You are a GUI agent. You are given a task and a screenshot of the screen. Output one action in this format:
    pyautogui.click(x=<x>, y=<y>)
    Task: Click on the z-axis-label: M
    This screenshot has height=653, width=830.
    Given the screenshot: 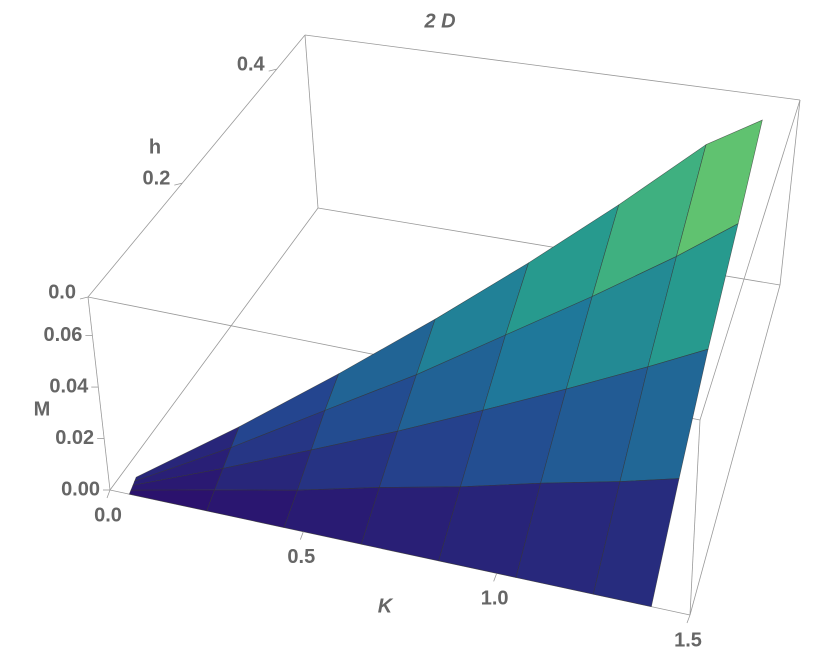 What is the action you would take?
    pyautogui.click(x=42, y=409)
    